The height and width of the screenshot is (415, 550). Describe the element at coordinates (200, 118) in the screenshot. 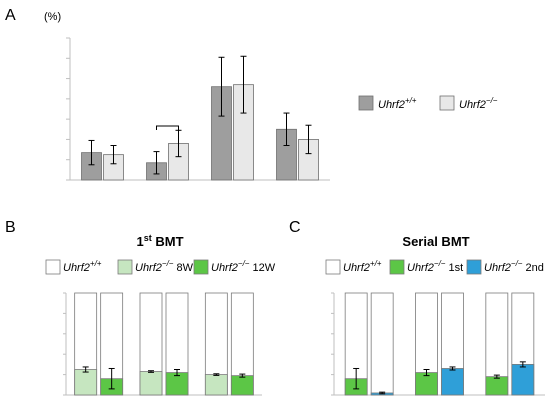

I see `panel-a-bars` at that location.